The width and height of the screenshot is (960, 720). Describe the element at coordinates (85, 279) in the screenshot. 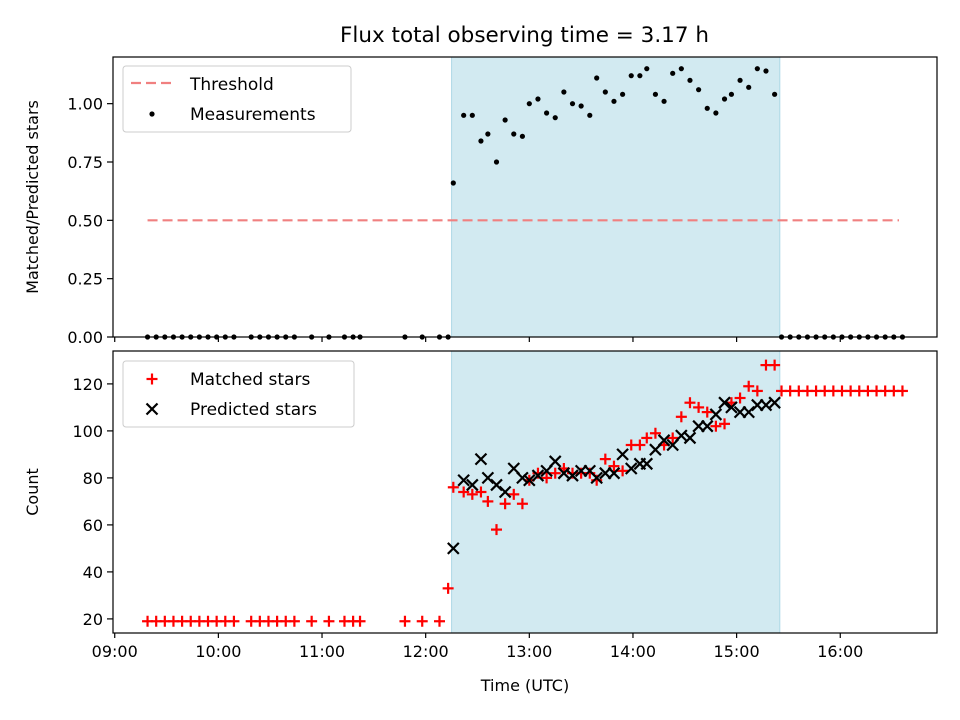

I see `y-tick-label: 0.25` at that location.